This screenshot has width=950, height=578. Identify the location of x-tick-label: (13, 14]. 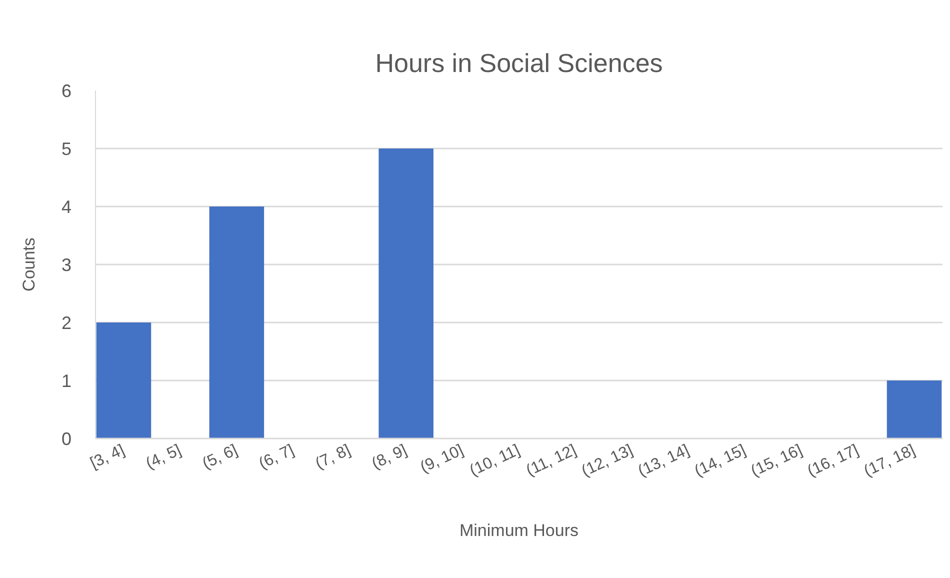
(664, 461).